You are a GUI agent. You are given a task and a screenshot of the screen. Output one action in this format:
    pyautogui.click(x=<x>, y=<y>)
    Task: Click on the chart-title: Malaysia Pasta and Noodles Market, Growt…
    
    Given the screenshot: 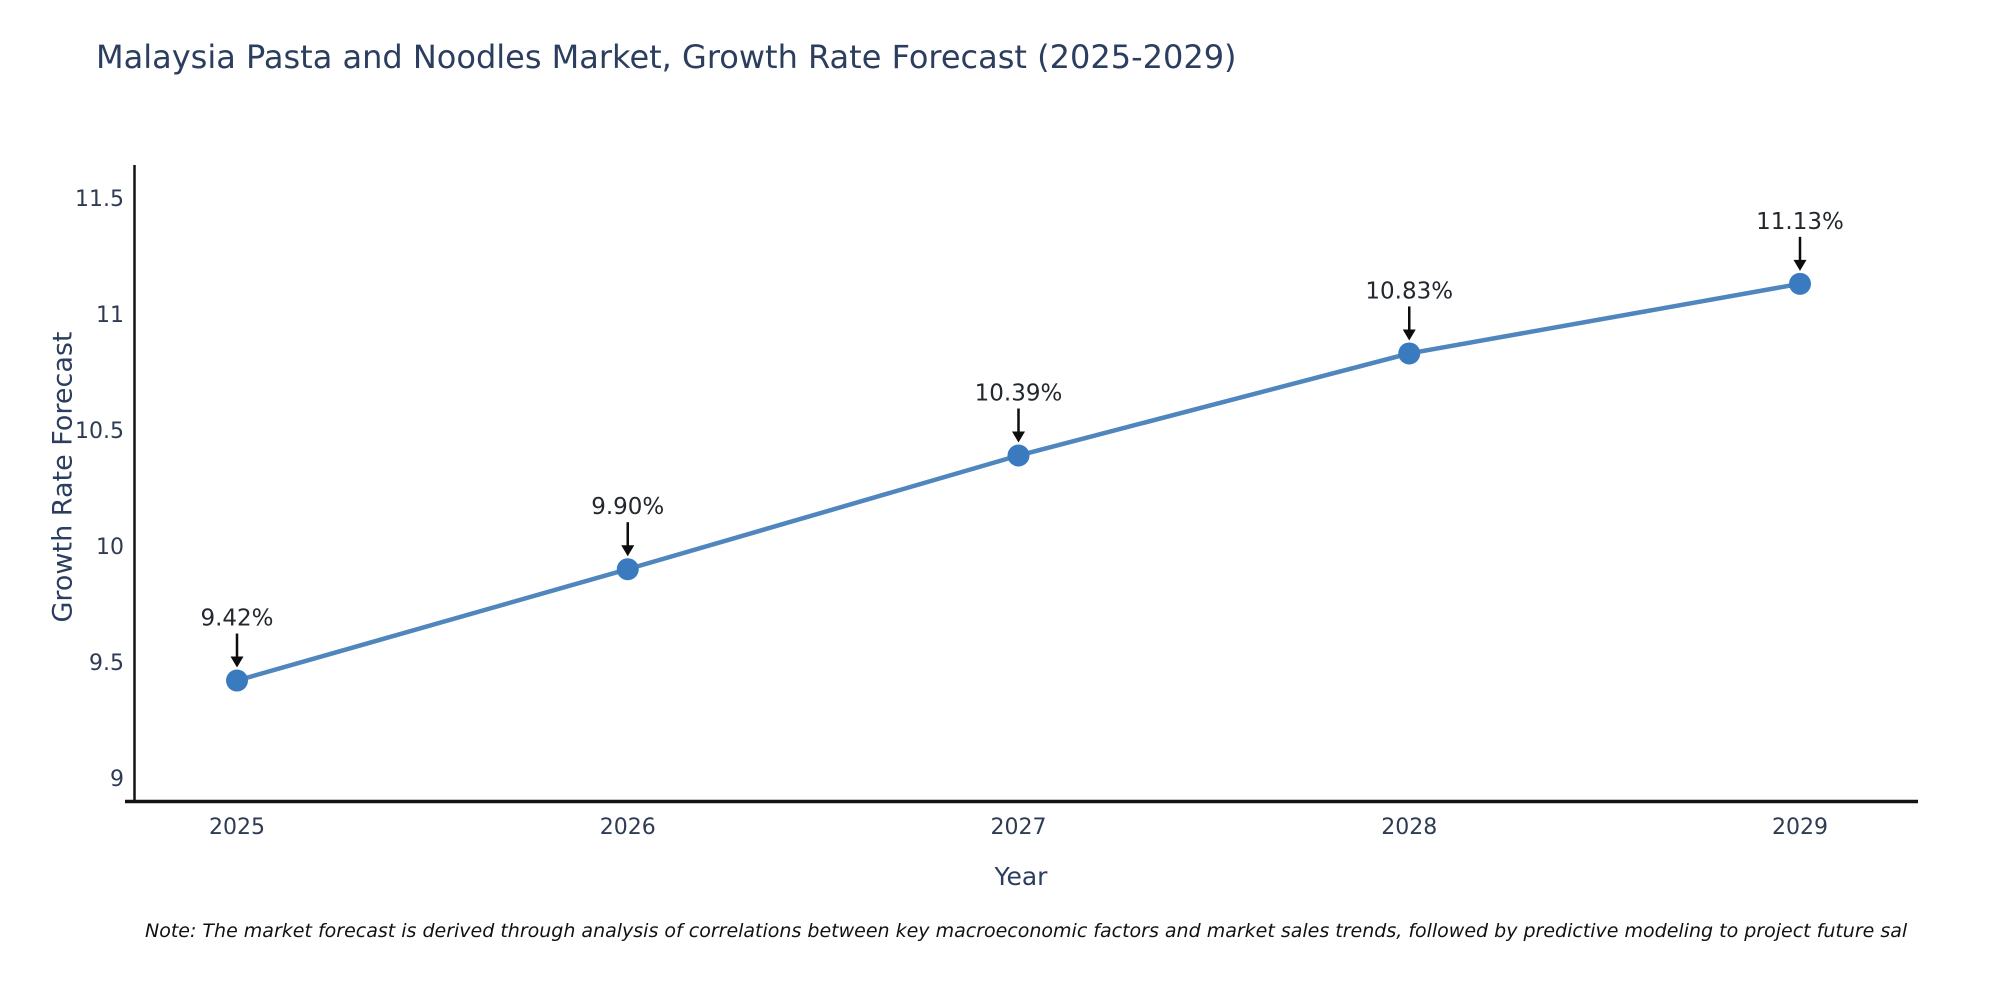 What is the action you would take?
    pyautogui.click(x=666, y=57)
    